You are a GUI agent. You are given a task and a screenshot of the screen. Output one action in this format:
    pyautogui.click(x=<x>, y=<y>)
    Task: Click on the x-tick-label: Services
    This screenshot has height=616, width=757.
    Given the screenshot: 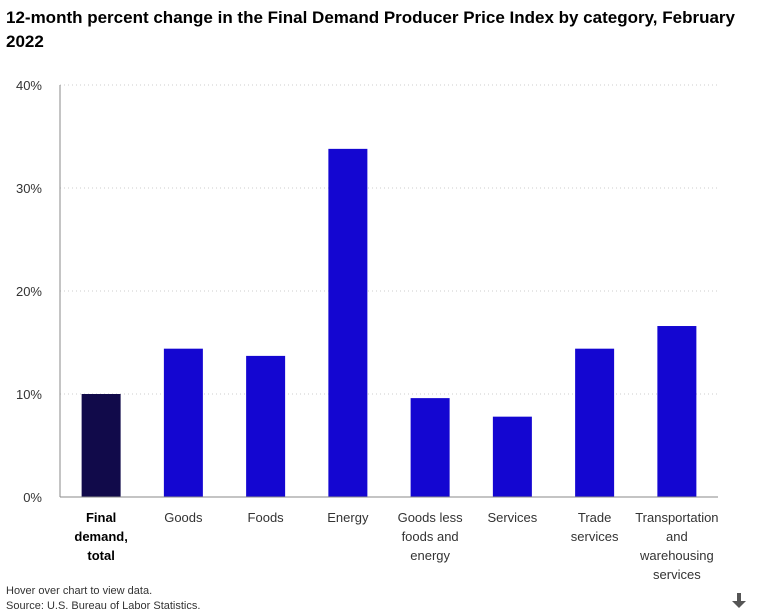 What is the action you would take?
    pyautogui.click(x=512, y=517)
    